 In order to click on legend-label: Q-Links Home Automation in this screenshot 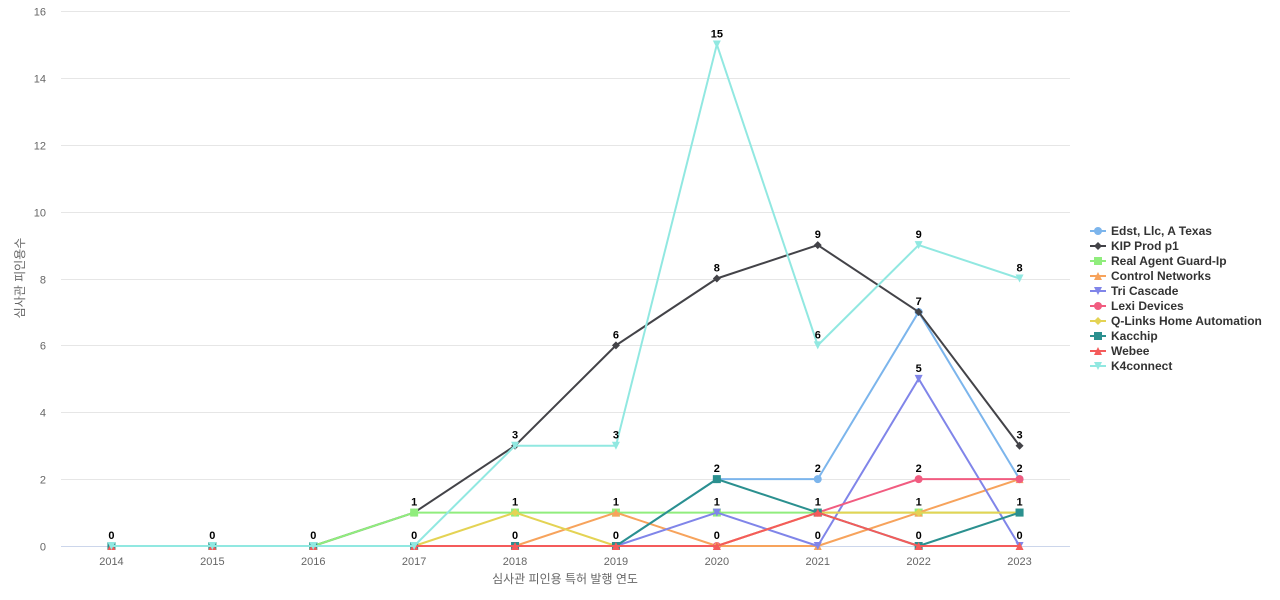, I will do `click(1186, 321)`.